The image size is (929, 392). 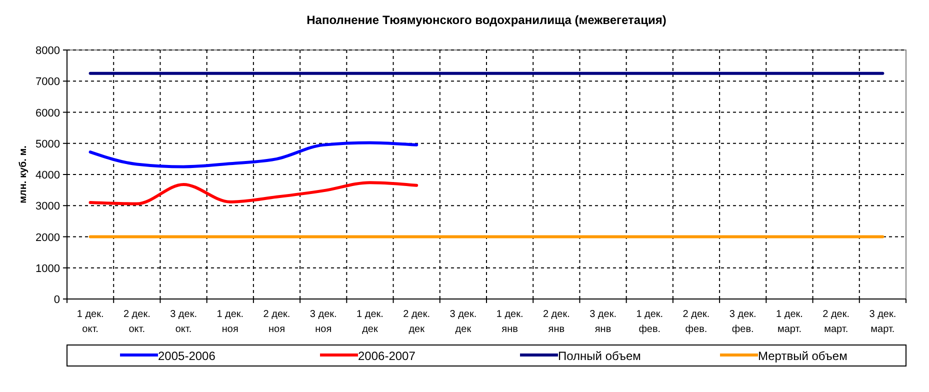 I want to click on y-tick-label: 5000, so click(x=48, y=144).